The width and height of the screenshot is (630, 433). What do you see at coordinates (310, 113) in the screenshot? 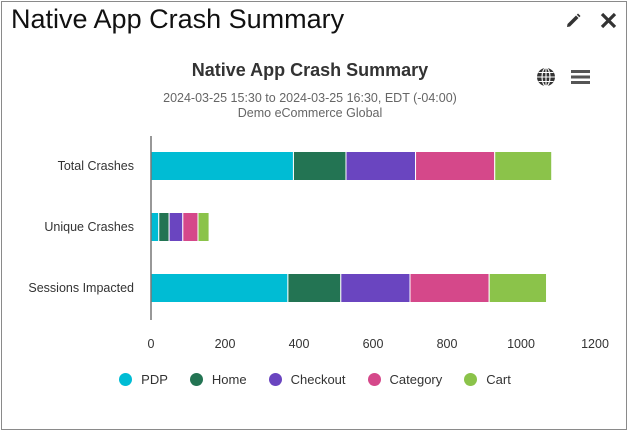
I see `chart-subtitle-2: Demo eCommerce Global` at bounding box center [310, 113].